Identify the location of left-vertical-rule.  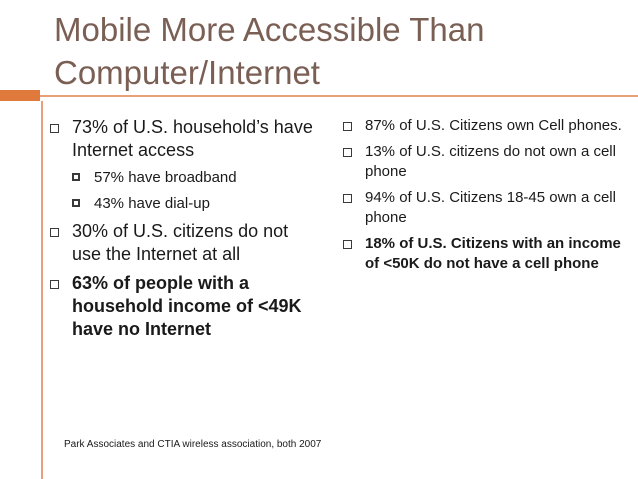
(42, 290).